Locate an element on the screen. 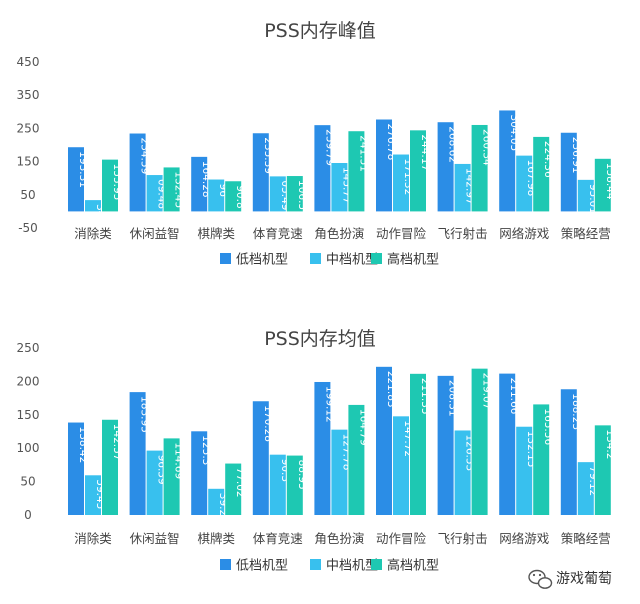 This screenshot has height=604, width=640. bar-value-label: 132.45 is located at coordinates (179, 189).